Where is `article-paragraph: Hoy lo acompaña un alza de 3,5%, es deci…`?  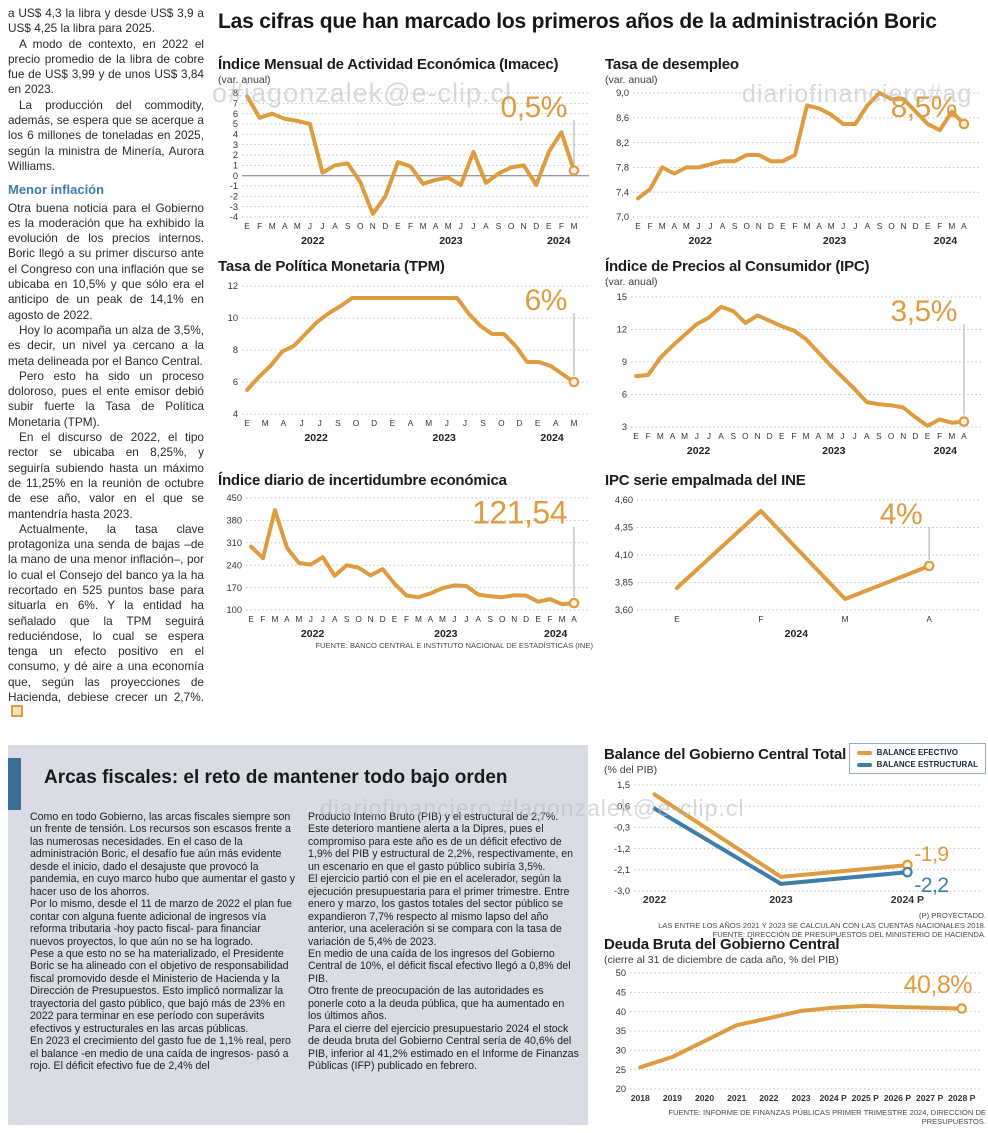
article-paragraph: Hoy lo acompaña un alza de 3,5%, es deci… is located at coordinates (106, 345).